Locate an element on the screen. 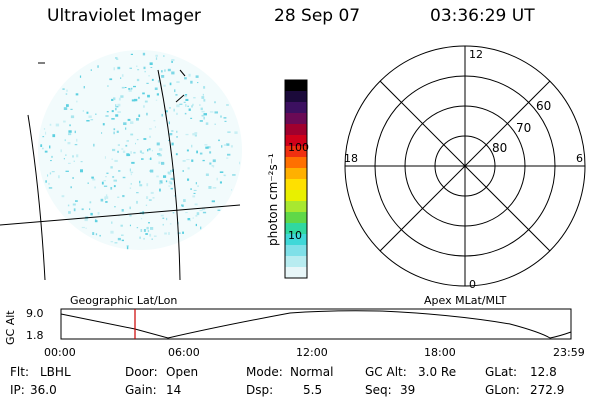 This screenshot has width=600, height=400. seq-value: 39 is located at coordinates (408, 390).